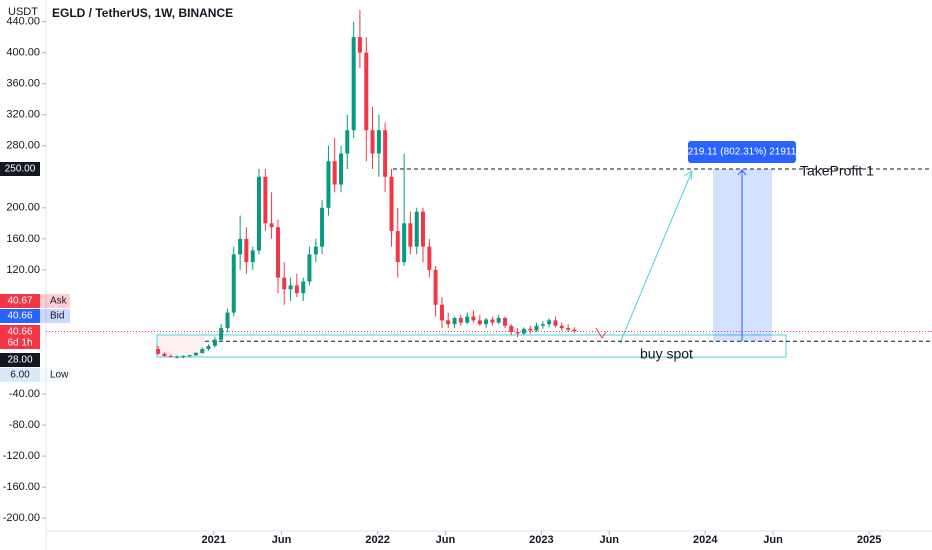 The height and width of the screenshot is (550, 932). What do you see at coordinates (181, 346) in the screenshot?
I see `zone-fill` at bounding box center [181, 346].